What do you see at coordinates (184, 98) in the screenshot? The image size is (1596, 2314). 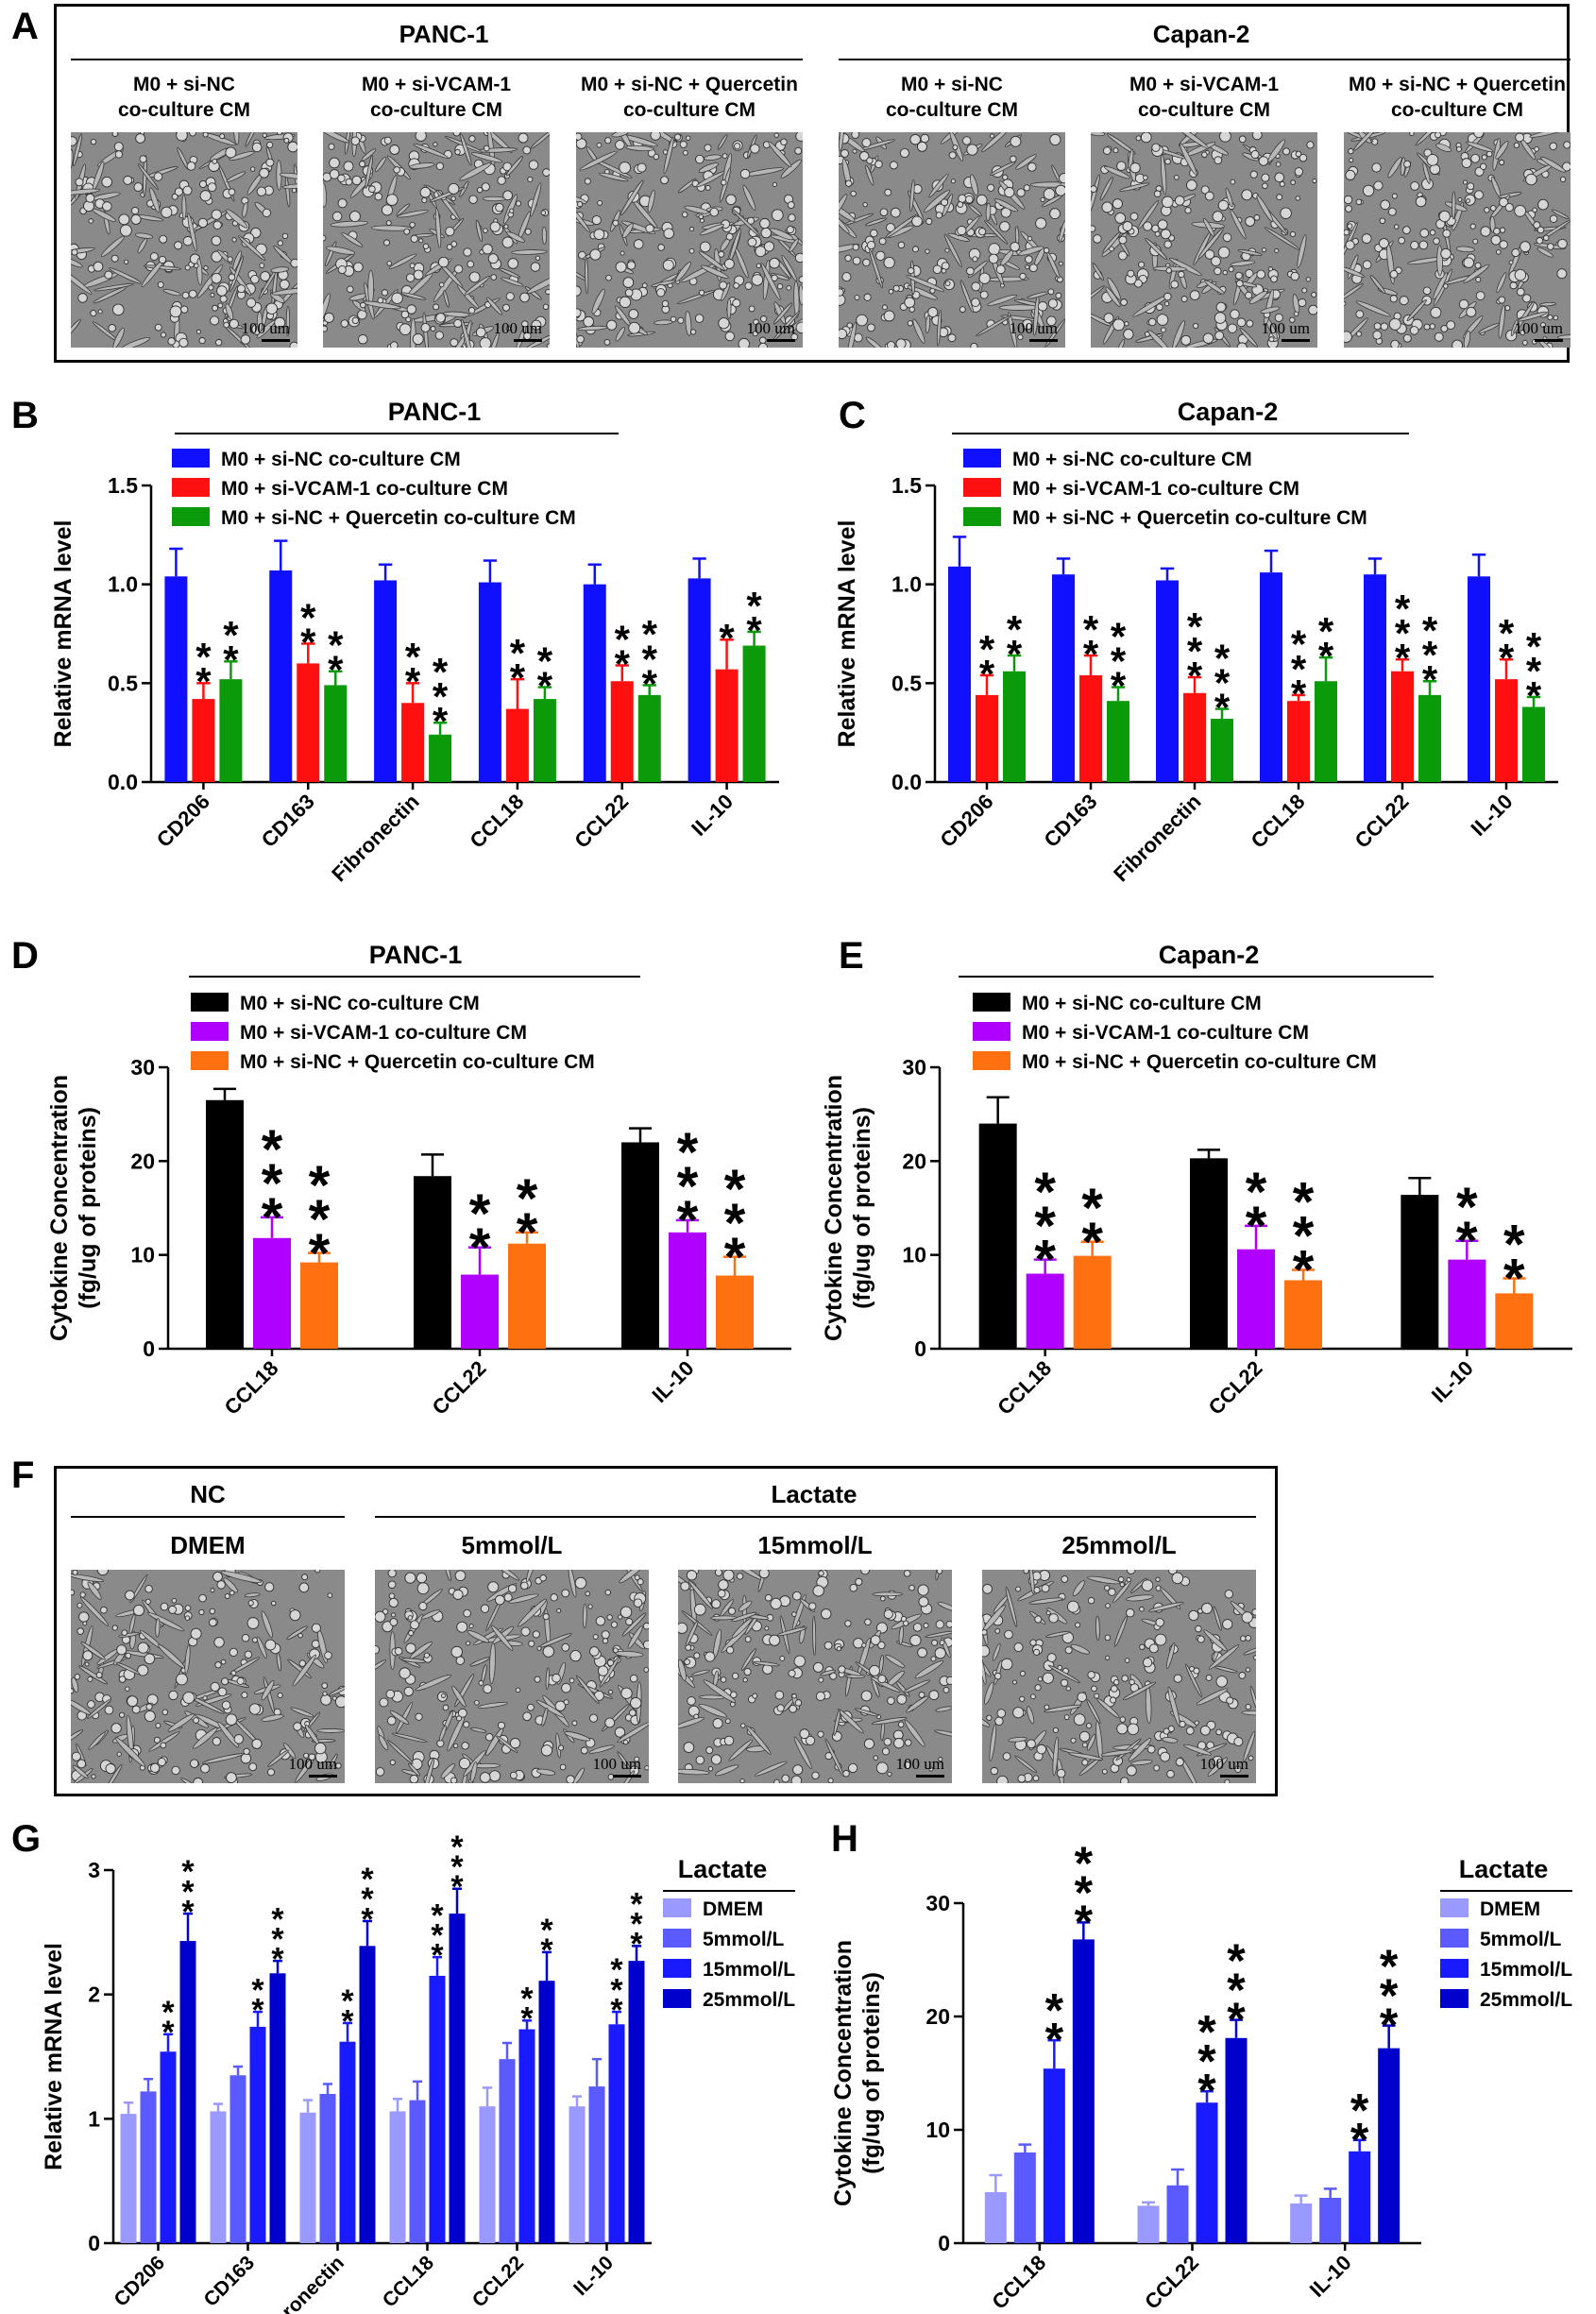 I see `condition-label: M0 + si-NC co-culture CM` at bounding box center [184, 98].